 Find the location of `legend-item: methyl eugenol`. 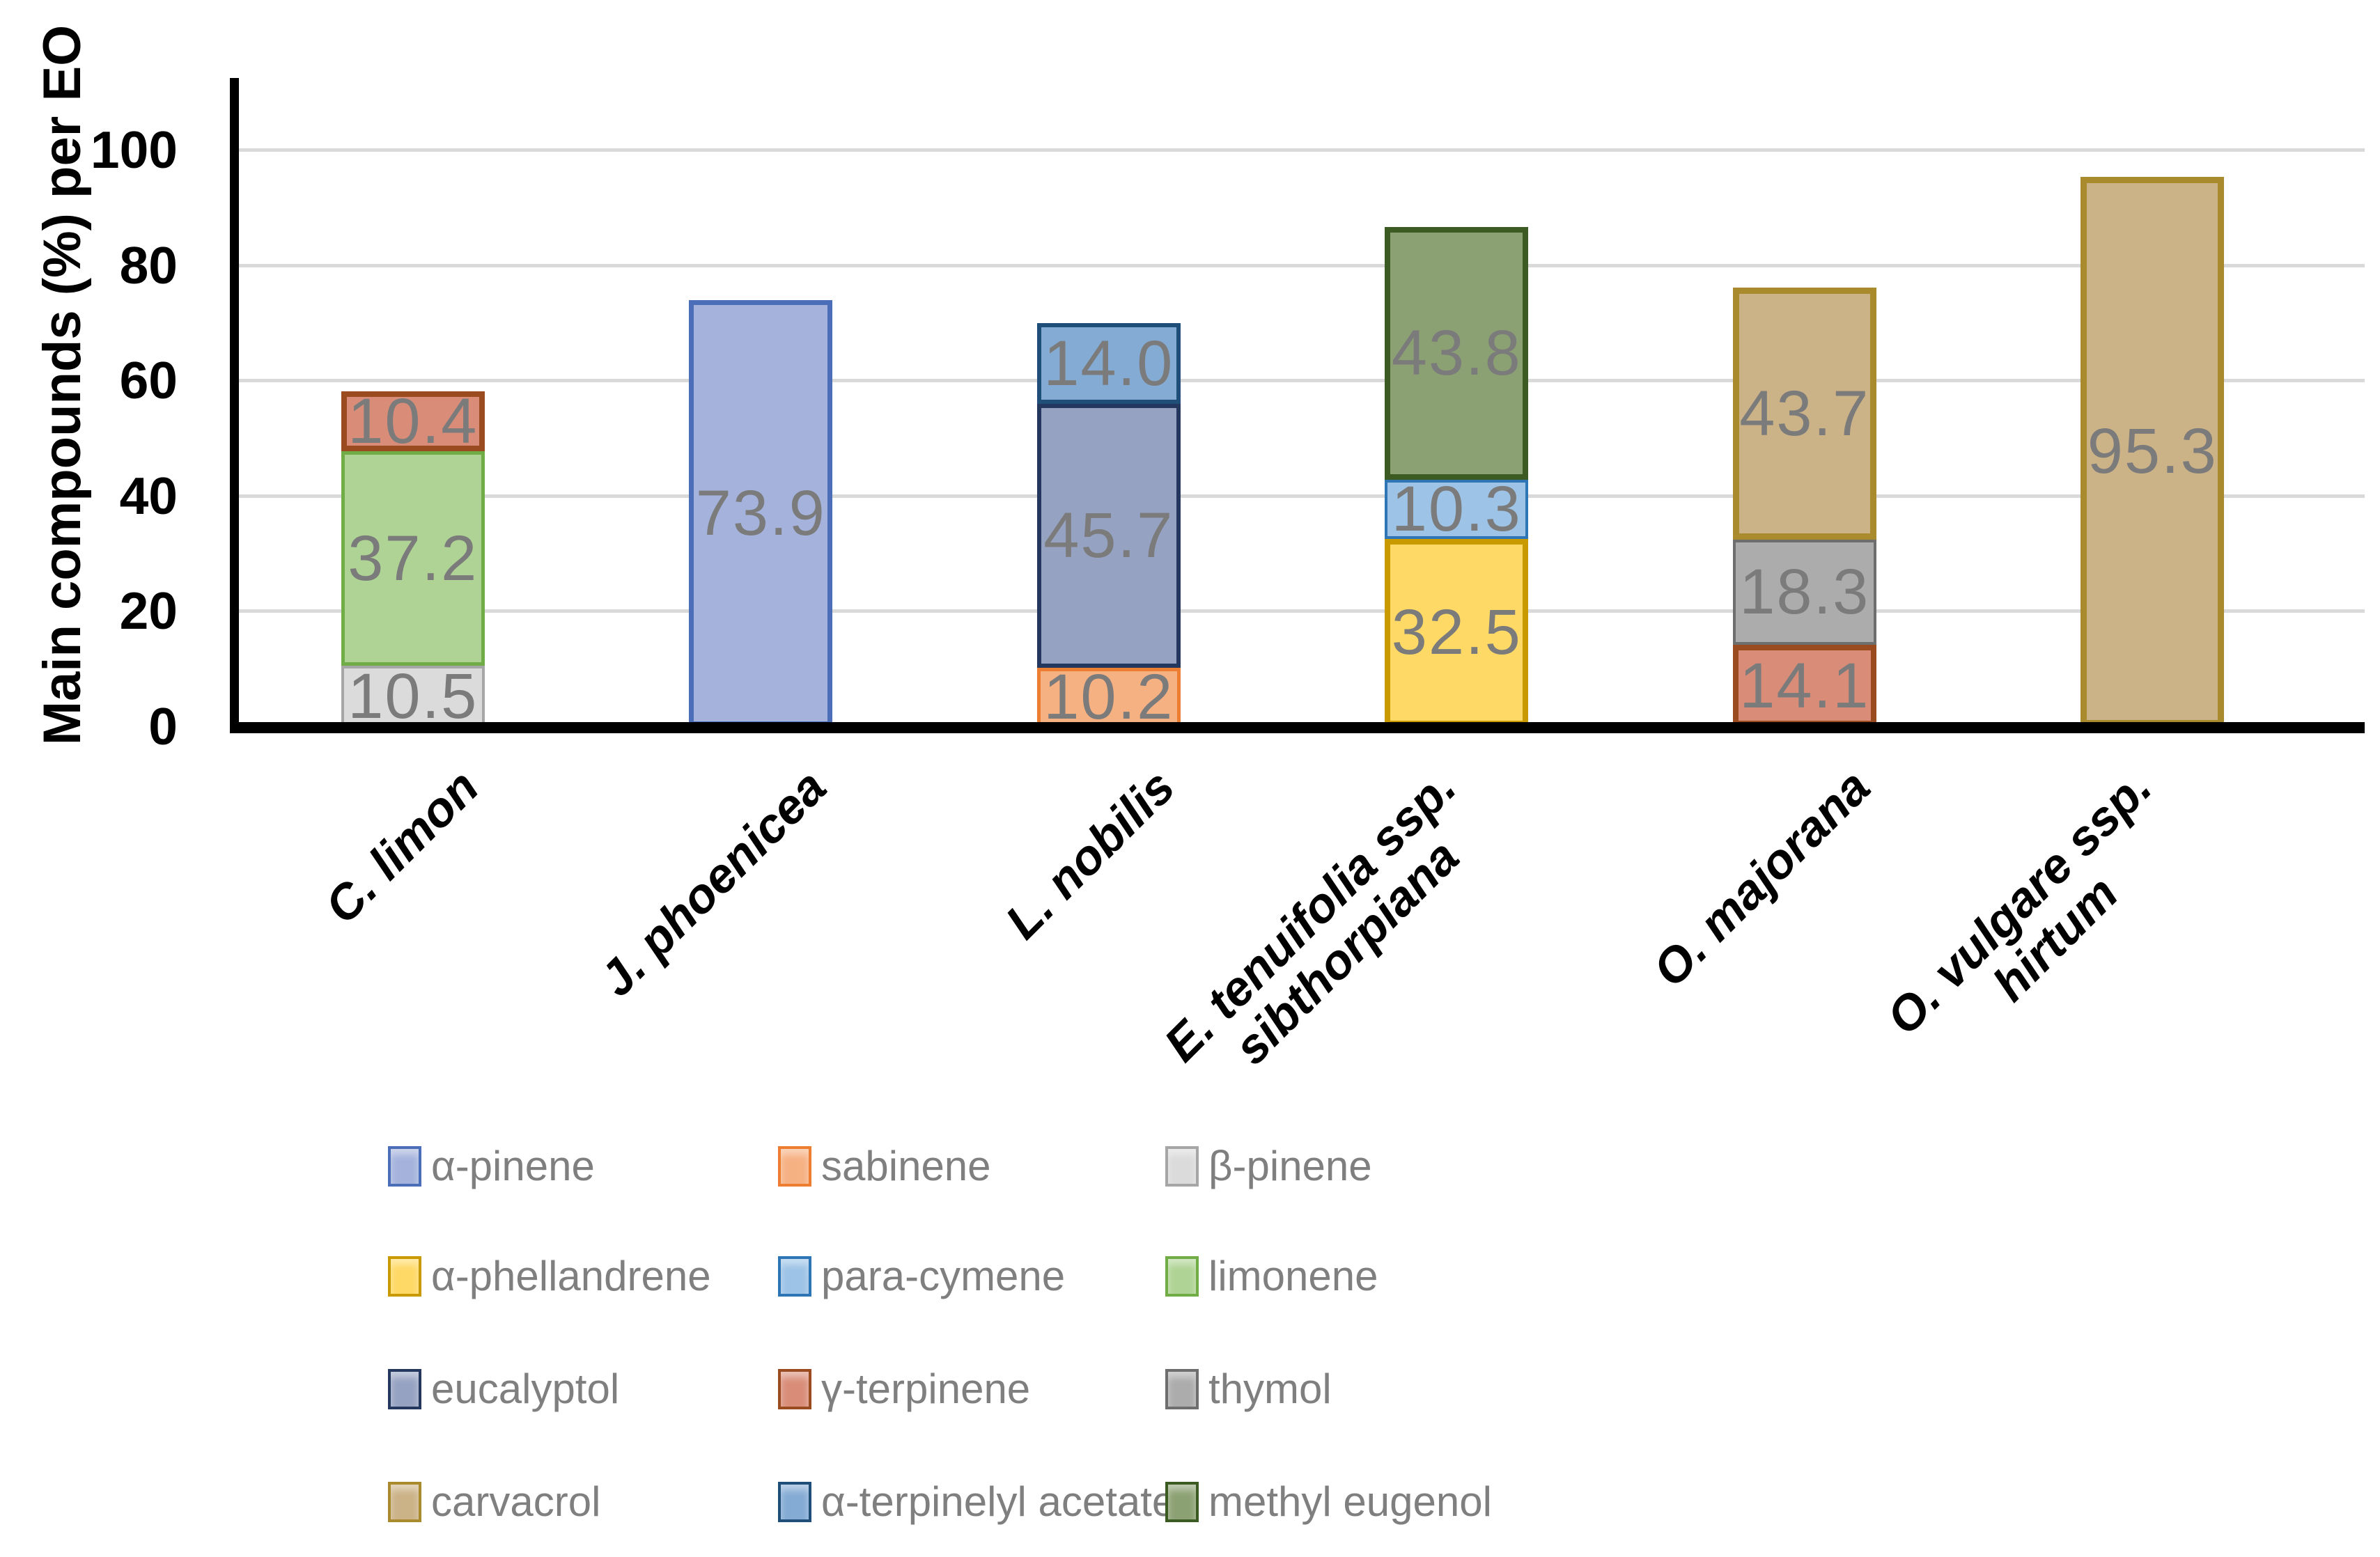

legend-item: methyl eugenol is located at coordinates (1328, 1502).